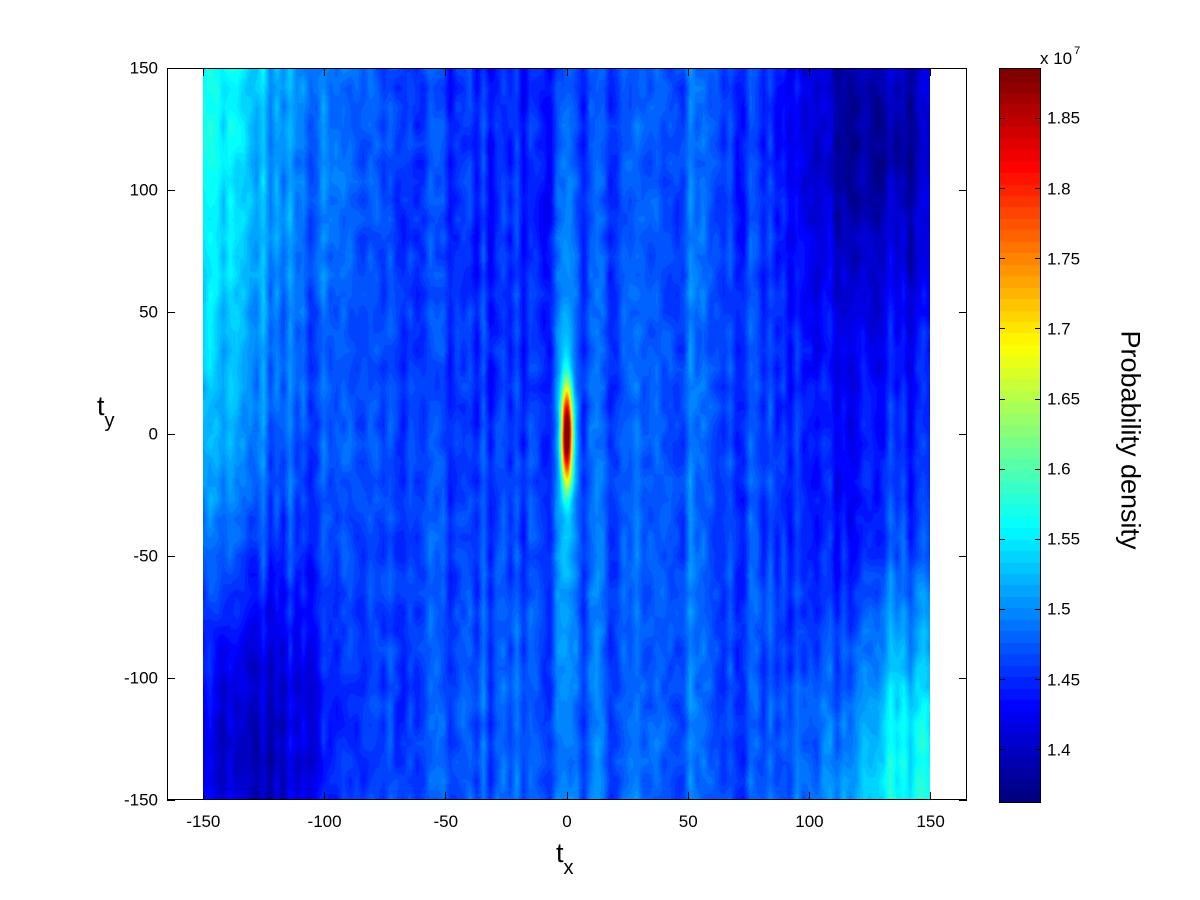 The image size is (1200, 900). What do you see at coordinates (324, 821) in the screenshot?
I see `x-tick-label: -100` at bounding box center [324, 821].